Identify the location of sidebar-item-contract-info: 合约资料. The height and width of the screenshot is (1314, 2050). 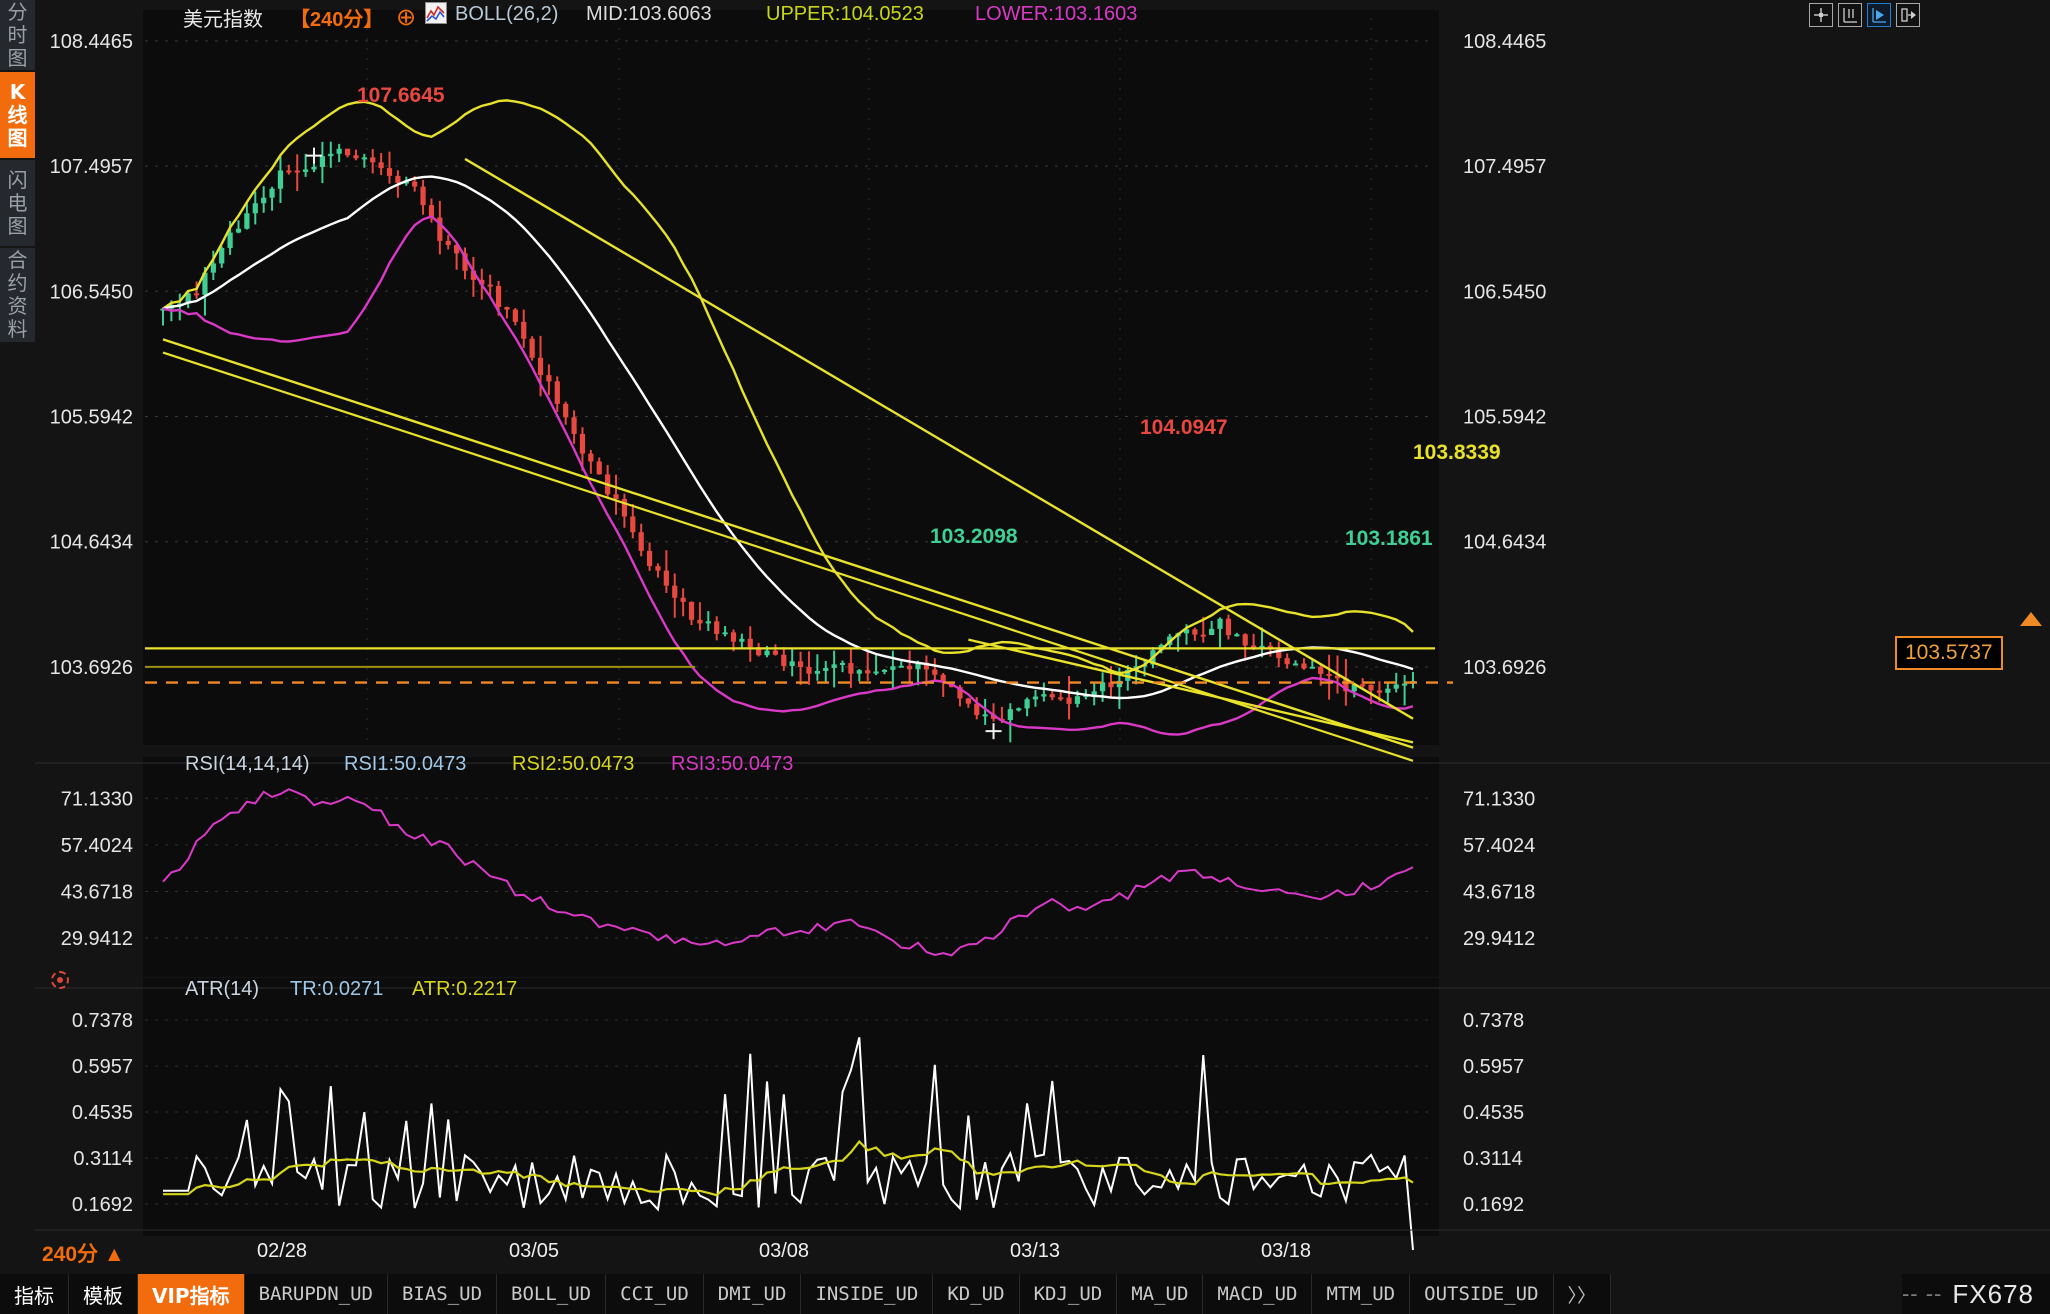
(17, 296).